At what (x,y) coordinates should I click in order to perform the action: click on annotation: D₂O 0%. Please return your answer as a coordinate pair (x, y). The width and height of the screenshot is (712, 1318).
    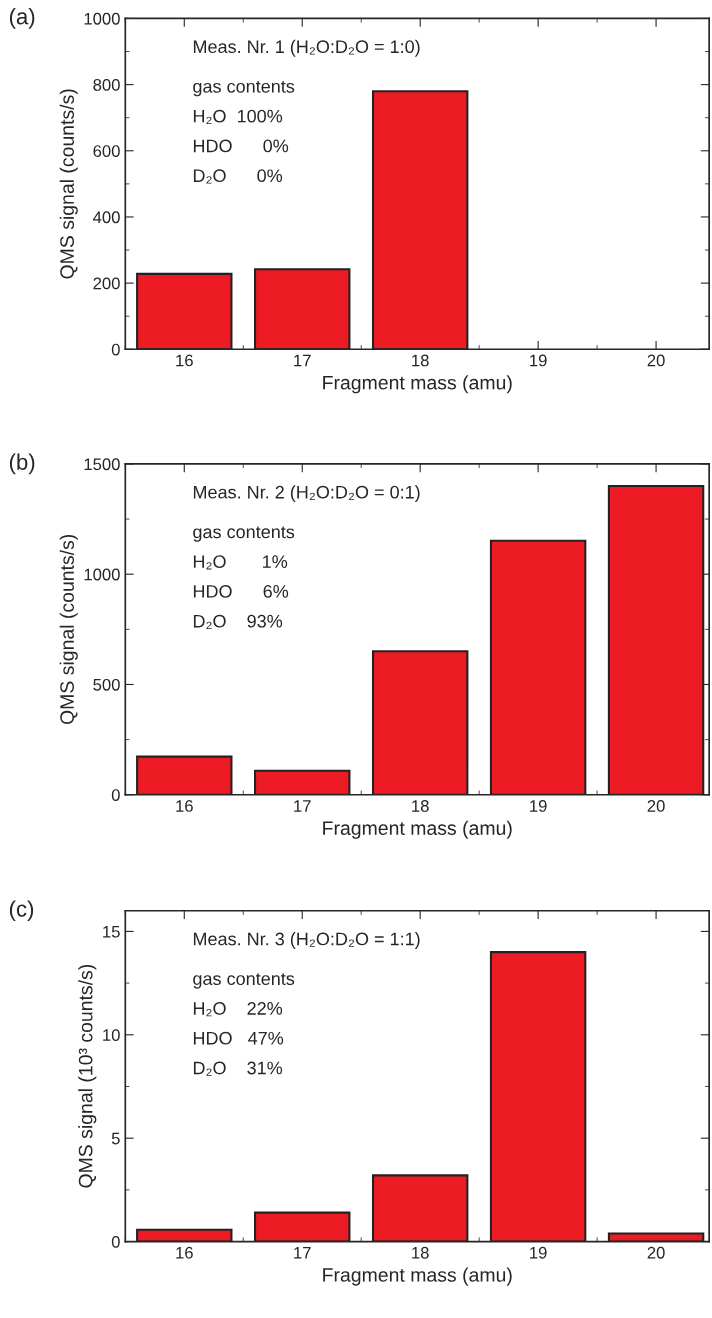
    Looking at the image, I should click on (238, 176).